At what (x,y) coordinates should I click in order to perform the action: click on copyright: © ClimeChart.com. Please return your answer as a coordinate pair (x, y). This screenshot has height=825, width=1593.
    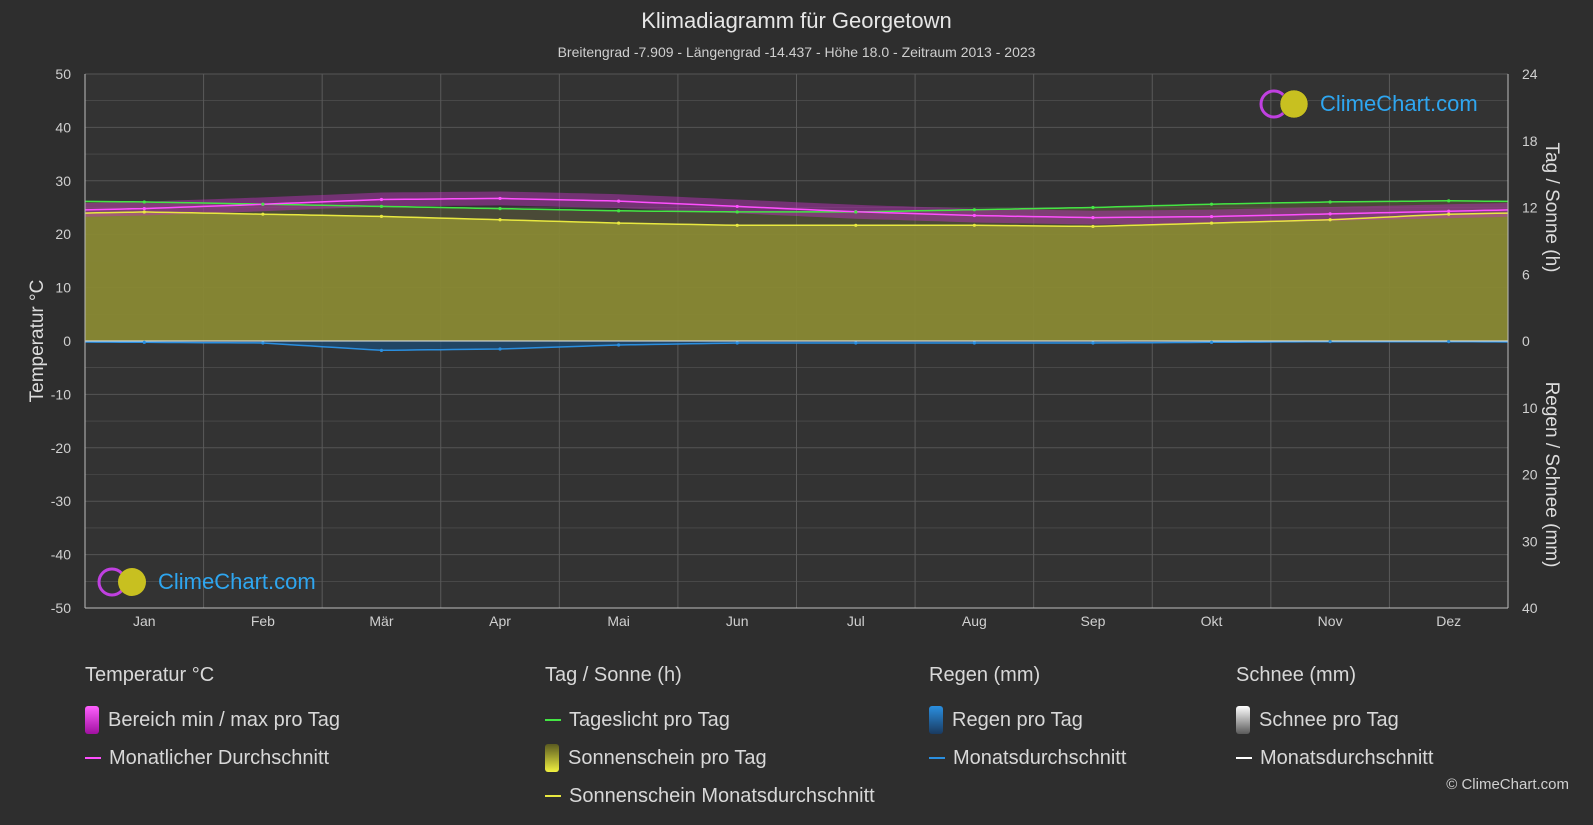
    Looking at the image, I should click on (1507, 784).